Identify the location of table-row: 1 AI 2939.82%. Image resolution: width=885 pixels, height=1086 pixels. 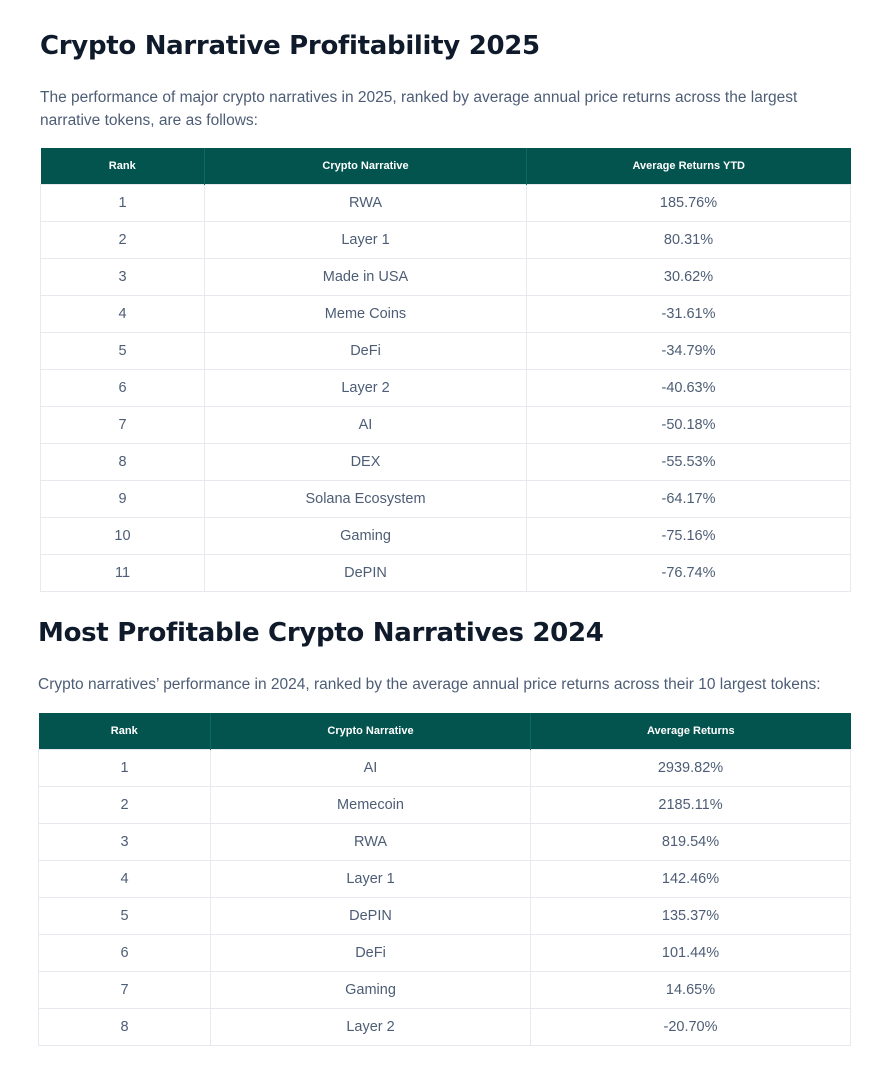
(444, 768).